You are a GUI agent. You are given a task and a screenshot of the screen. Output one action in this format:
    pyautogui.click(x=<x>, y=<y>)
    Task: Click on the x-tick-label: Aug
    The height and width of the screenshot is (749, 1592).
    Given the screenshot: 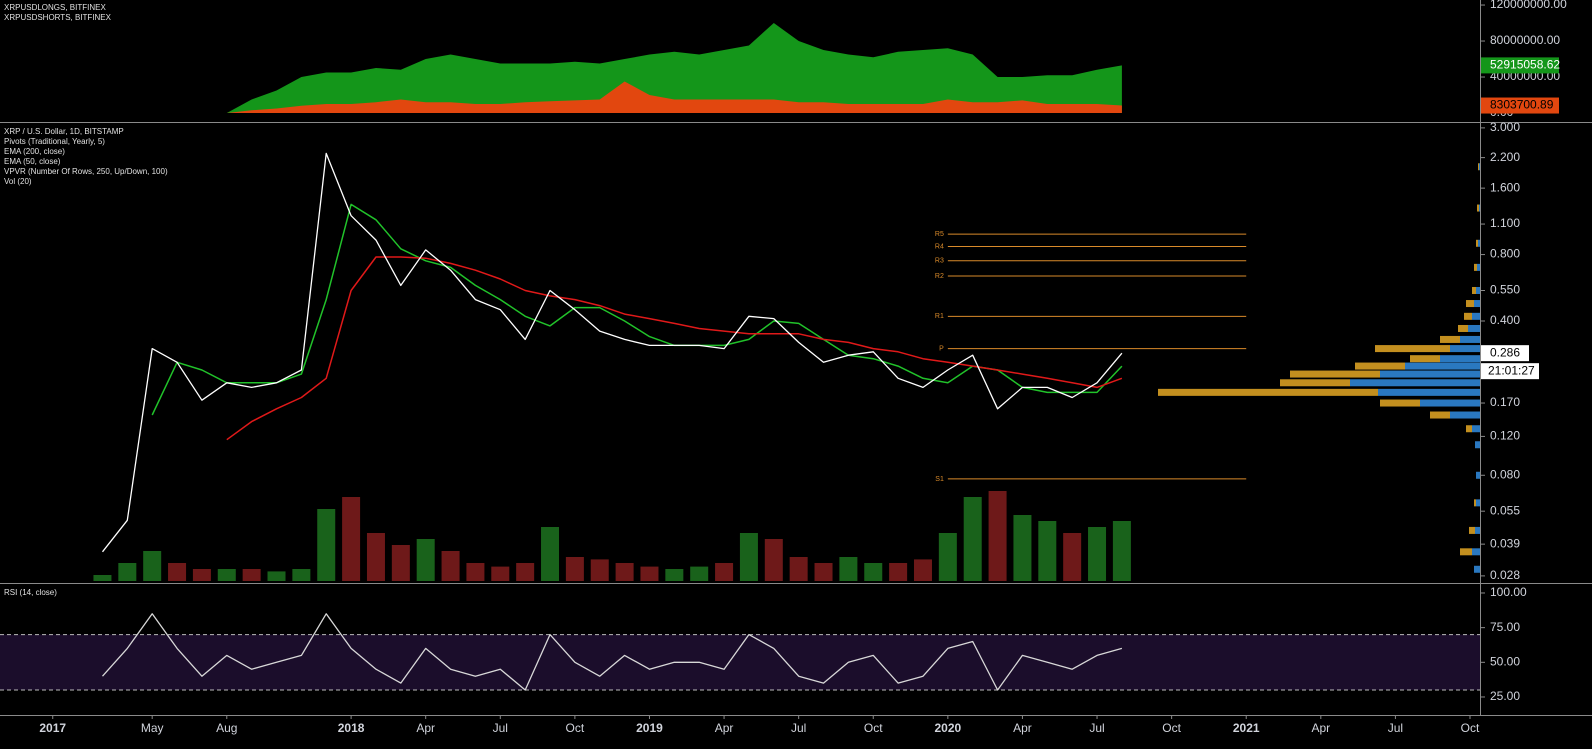 What is the action you would take?
    pyautogui.click(x=226, y=728)
    